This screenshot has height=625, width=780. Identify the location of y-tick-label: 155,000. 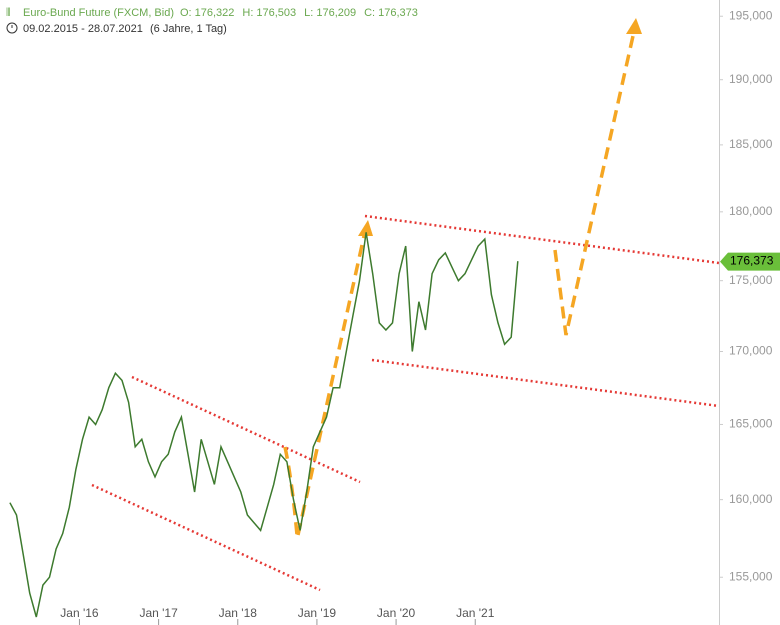
(751, 576).